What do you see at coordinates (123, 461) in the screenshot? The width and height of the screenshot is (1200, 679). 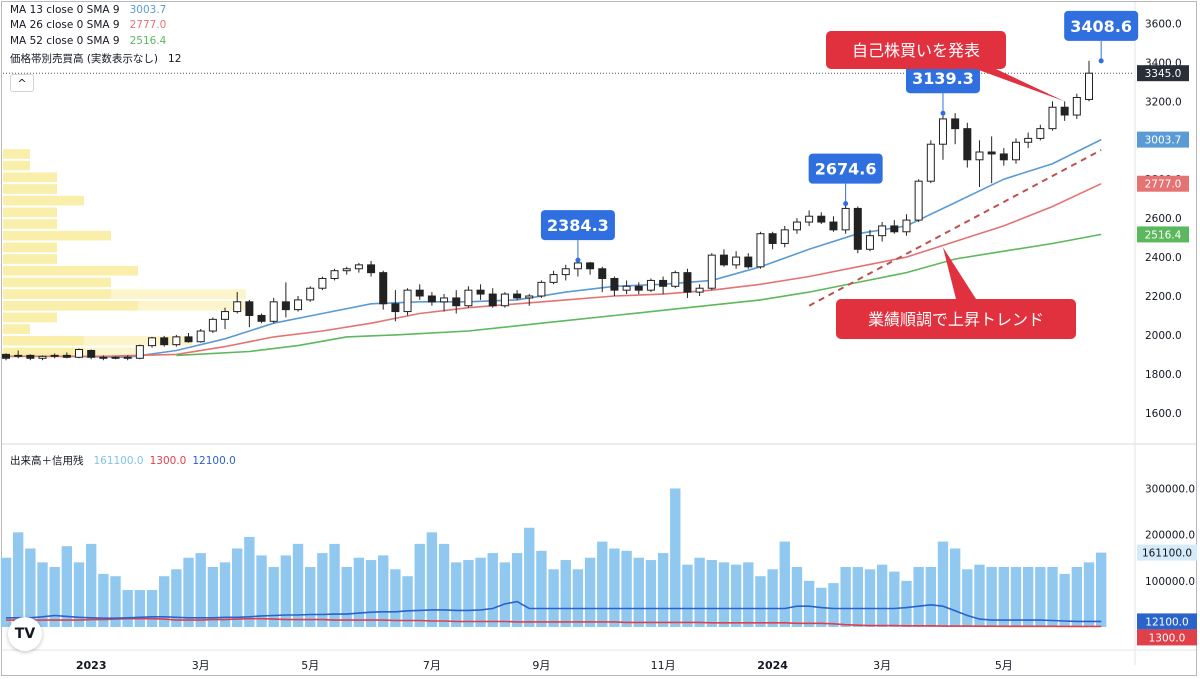 I see `volume-legend: 出来高＋信用残 161100.0 1300.0 12100.0` at bounding box center [123, 461].